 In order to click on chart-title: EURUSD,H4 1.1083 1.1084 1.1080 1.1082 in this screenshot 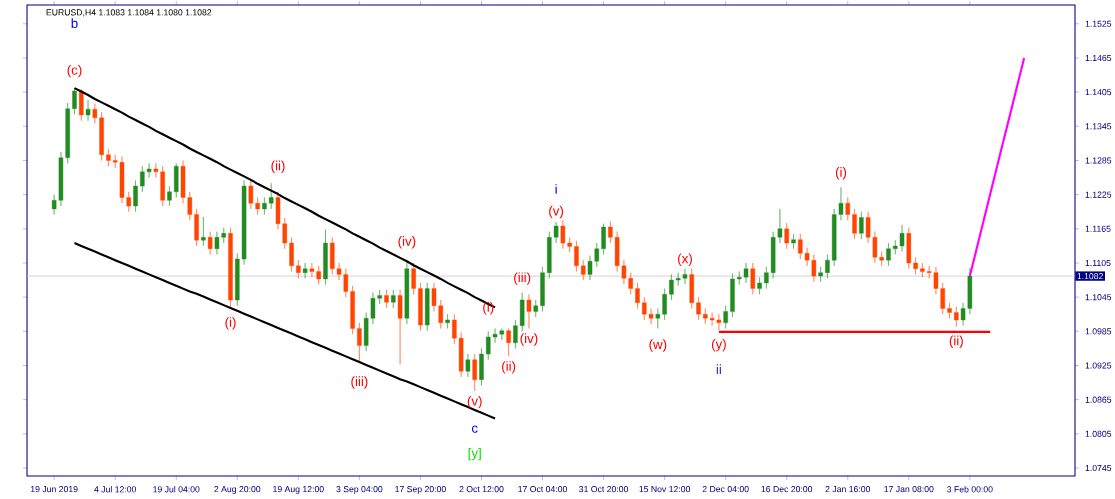, I will do `click(129, 13)`.